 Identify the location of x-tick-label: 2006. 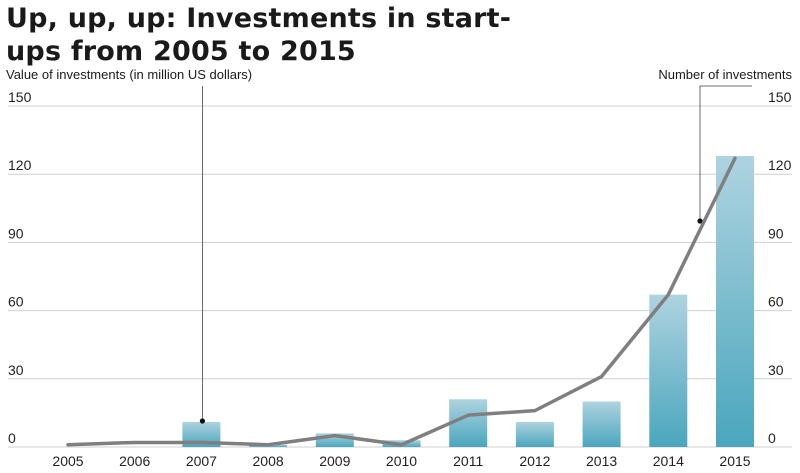
(134, 461).